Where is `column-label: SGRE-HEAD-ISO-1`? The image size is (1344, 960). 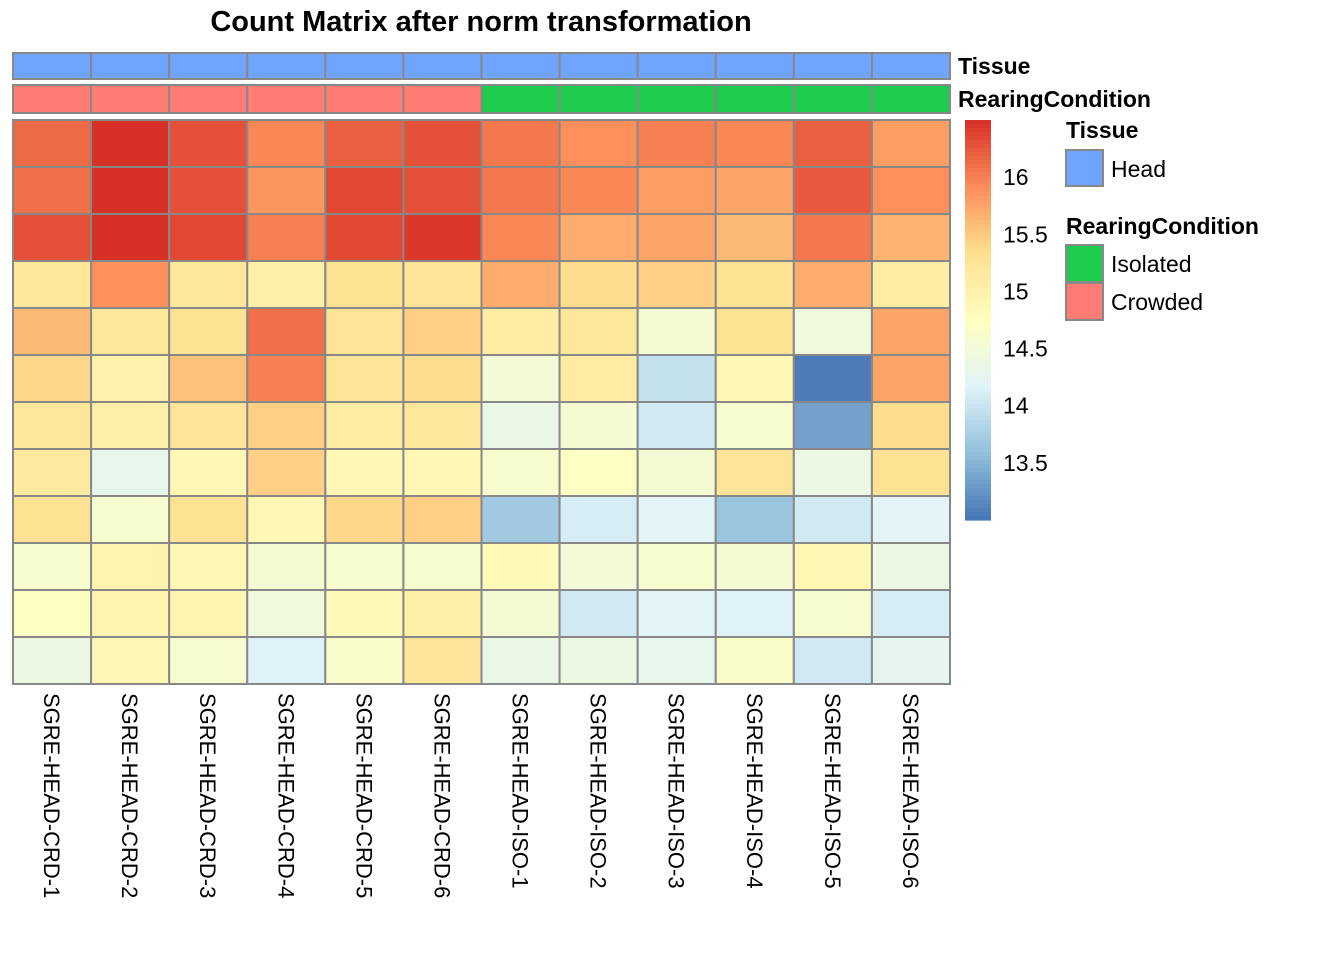
column-label: SGRE-HEAD-ISO-1 is located at coordinates (520, 791).